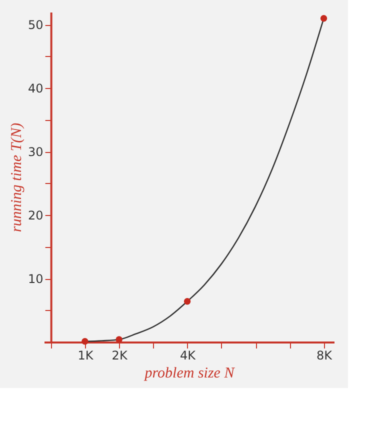 The height and width of the screenshot is (426, 374). Describe the element at coordinates (17, 177) in the screenshot. I see `y-axis-title: running time T(N)` at that location.